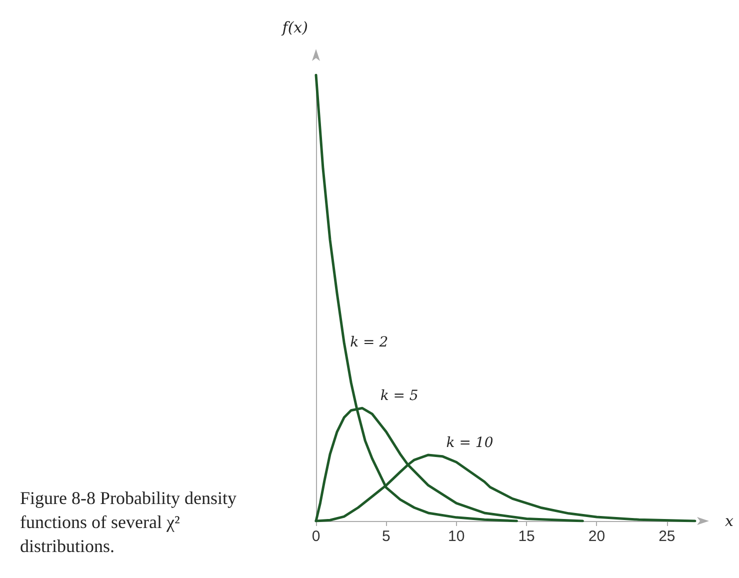 The image size is (739, 578). I want to click on x-axis-title: x, so click(729, 521).